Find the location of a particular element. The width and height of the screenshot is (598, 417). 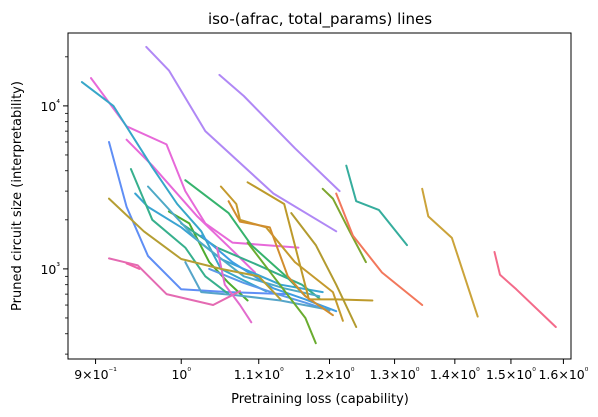

y-tick-label-2: 10⁴ is located at coordinates (50, 106).